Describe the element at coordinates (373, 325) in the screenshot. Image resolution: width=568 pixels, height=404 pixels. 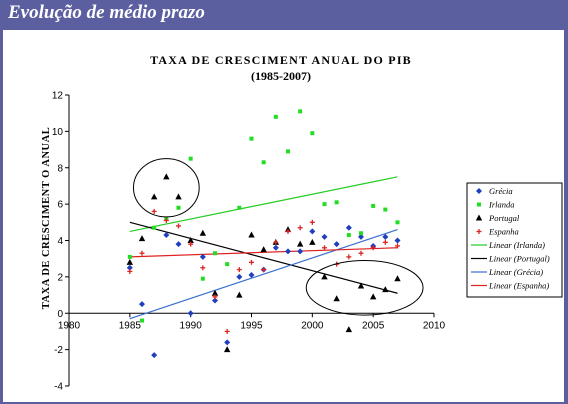
I see `x-tick-label: 2005` at that location.